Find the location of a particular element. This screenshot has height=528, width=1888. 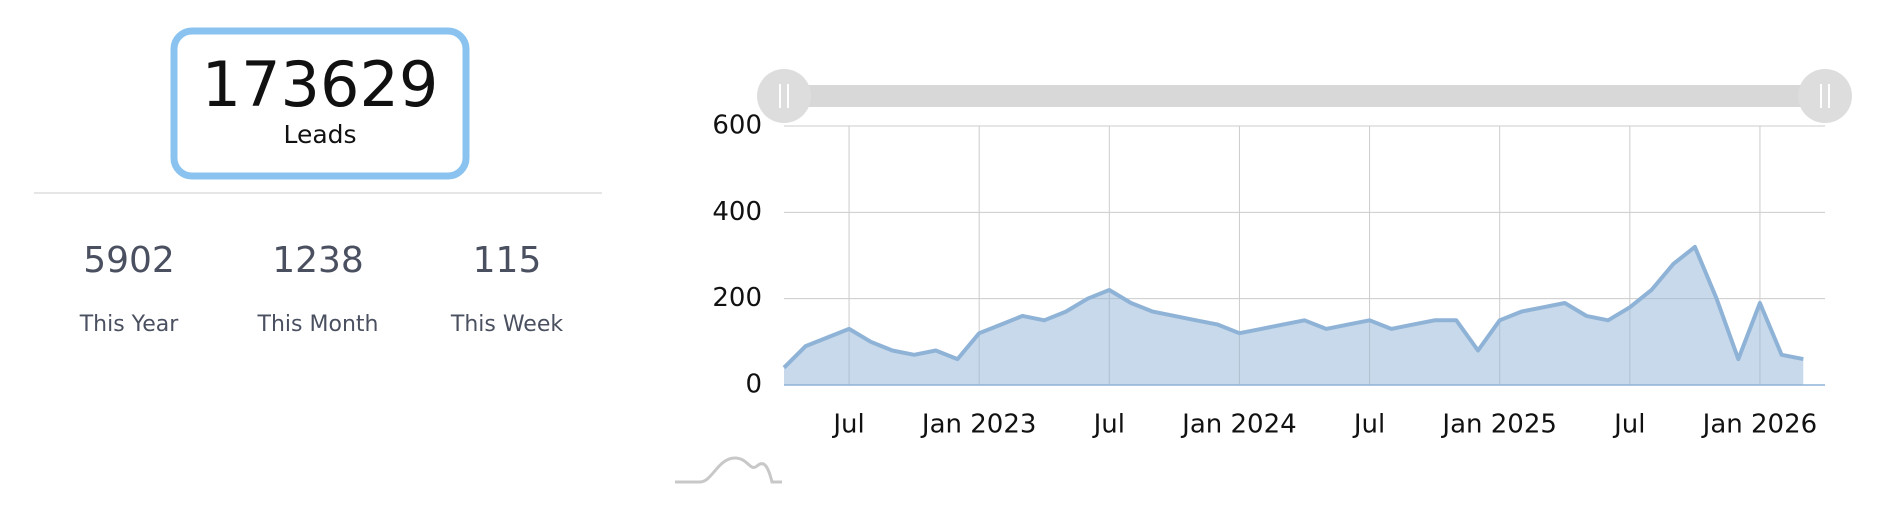

stat-value: 5902 is located at coordinates (129, 260).